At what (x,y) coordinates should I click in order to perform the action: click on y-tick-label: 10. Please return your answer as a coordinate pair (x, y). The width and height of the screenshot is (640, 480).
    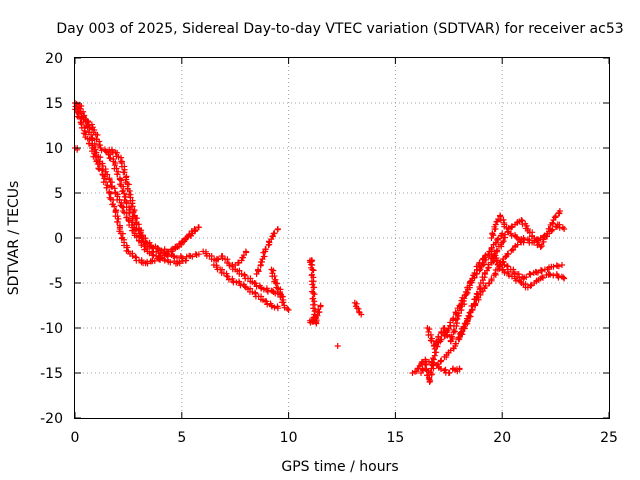
    Looking at the image, I should click on (54, 149).